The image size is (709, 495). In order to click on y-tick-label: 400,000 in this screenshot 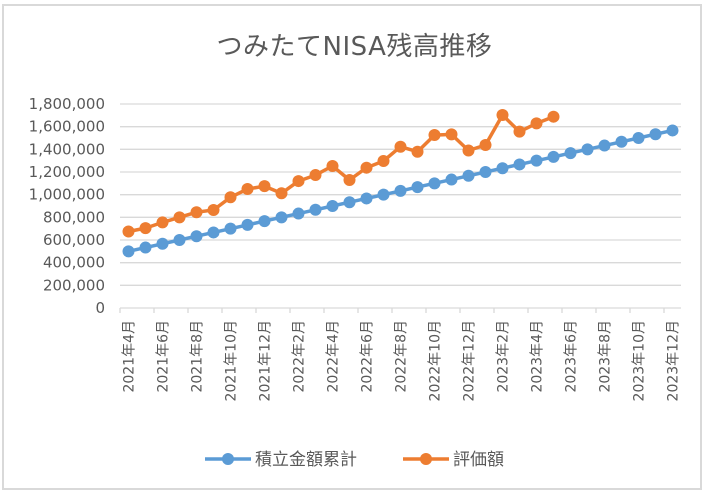, I will do `click(74, 263)`.